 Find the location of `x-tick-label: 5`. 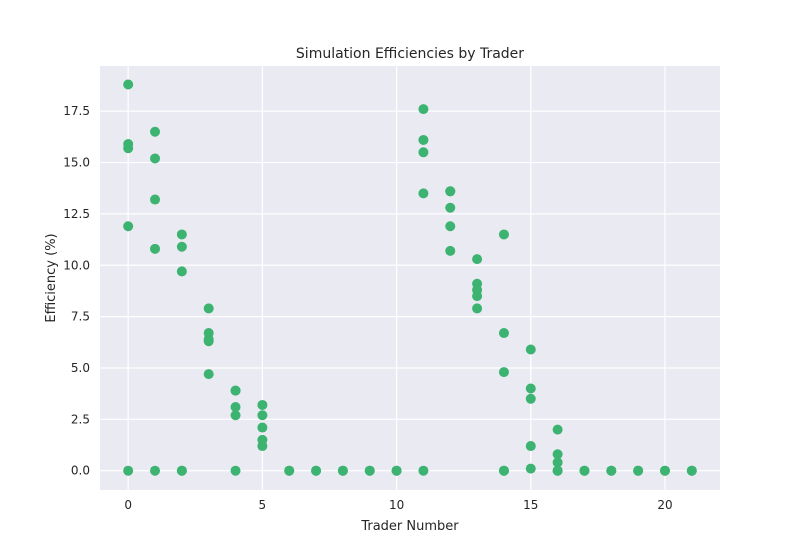

x-tick-label: 5 is located at coordinates (263, 505).